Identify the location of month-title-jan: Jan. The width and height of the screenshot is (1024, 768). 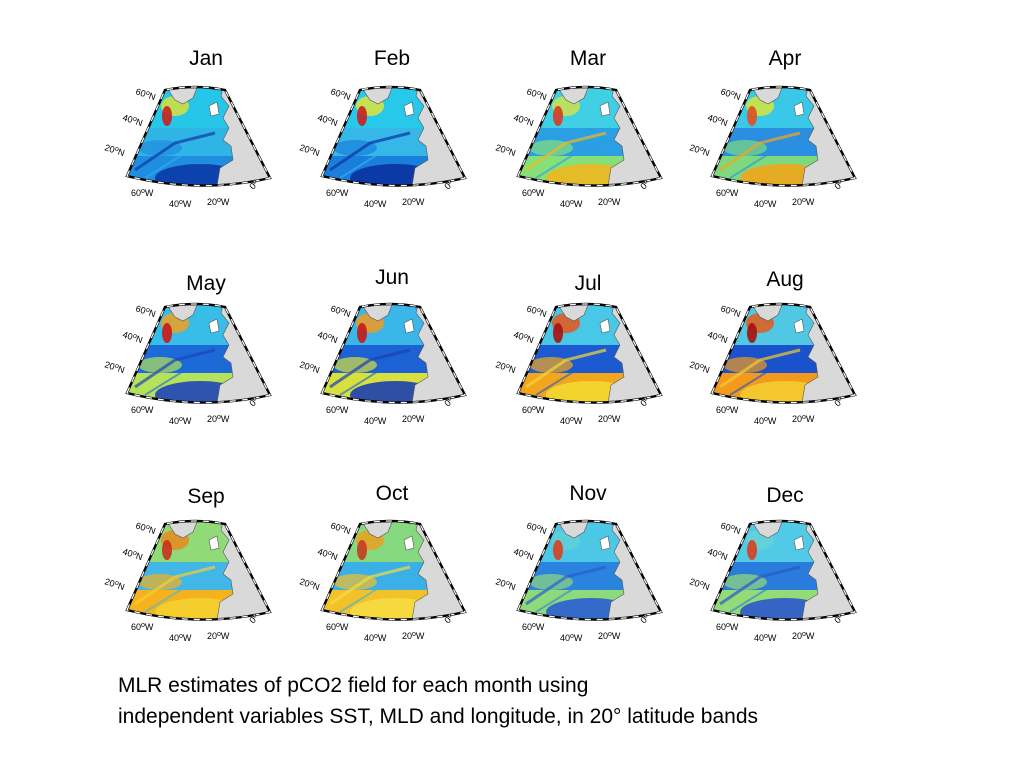
(206, 58).